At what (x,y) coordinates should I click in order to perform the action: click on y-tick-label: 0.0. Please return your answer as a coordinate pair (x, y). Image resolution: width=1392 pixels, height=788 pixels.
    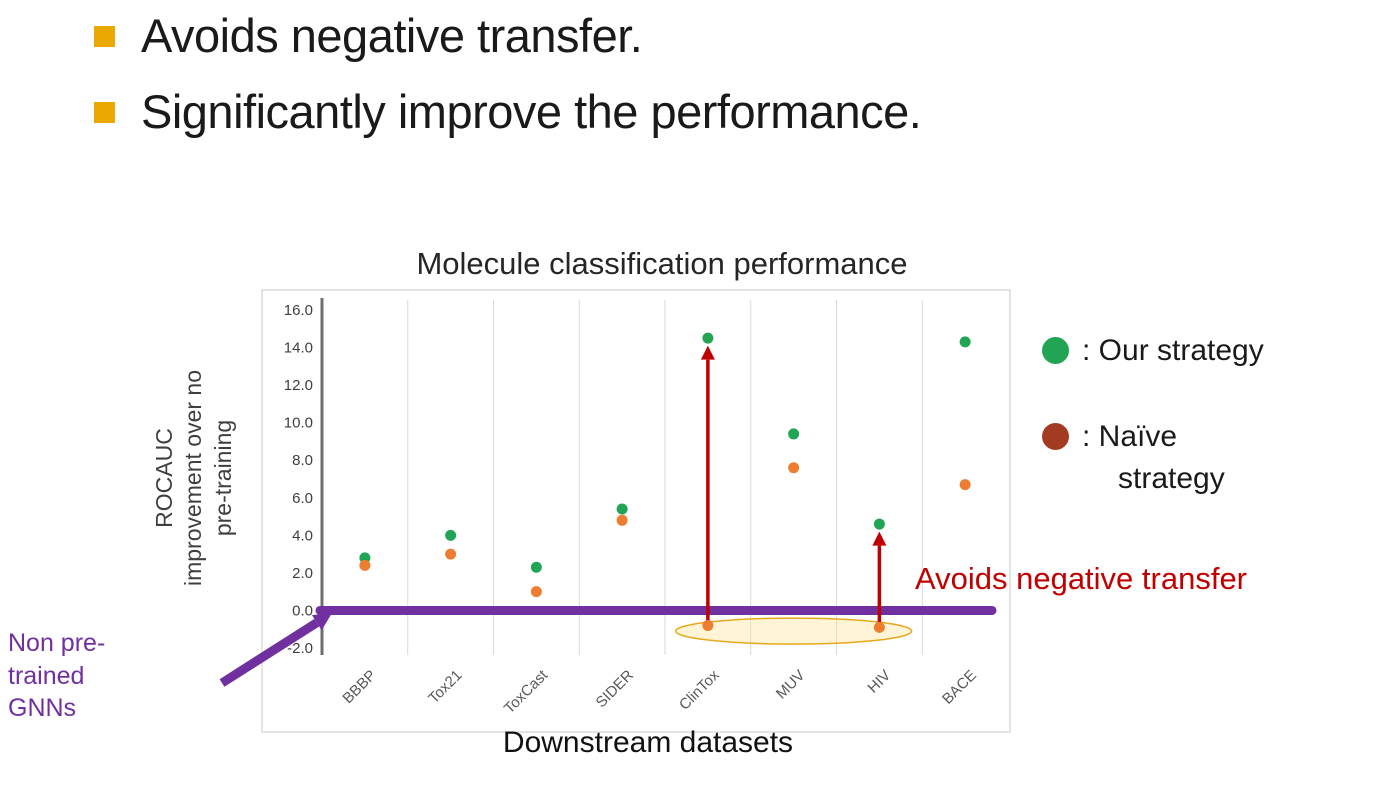
    Looking at the image, I should click on (302, 610).